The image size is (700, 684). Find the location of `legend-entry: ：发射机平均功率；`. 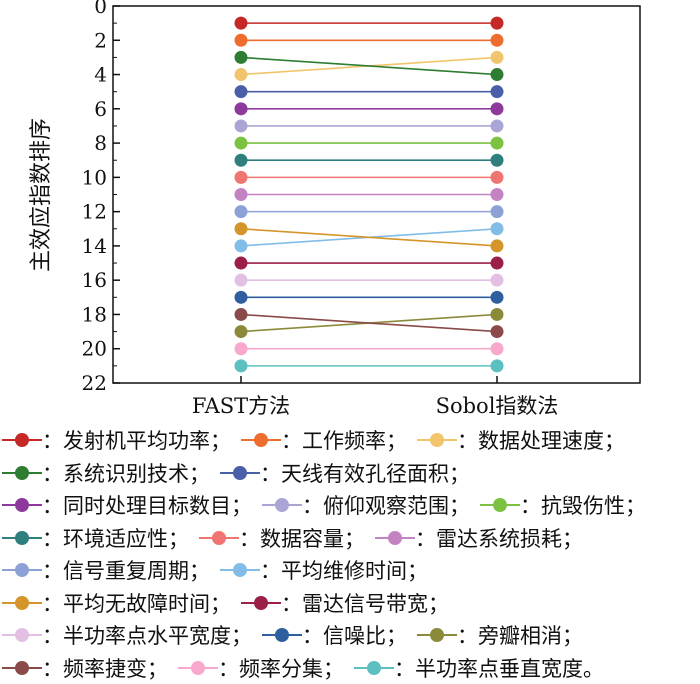

legend-entry: ：发射机平均功率； is located at coordinates (115, 440).